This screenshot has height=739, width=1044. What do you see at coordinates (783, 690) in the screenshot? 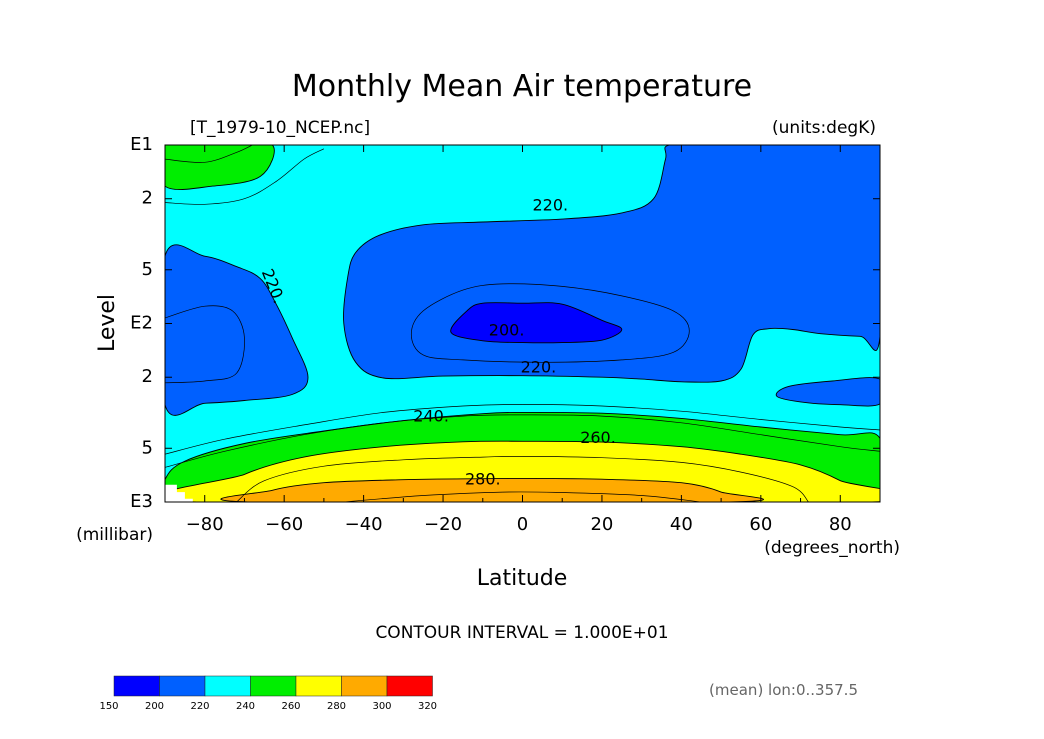
I see `mean-note: (mean) lon:0..357.5` at bounding box center [783, 690].